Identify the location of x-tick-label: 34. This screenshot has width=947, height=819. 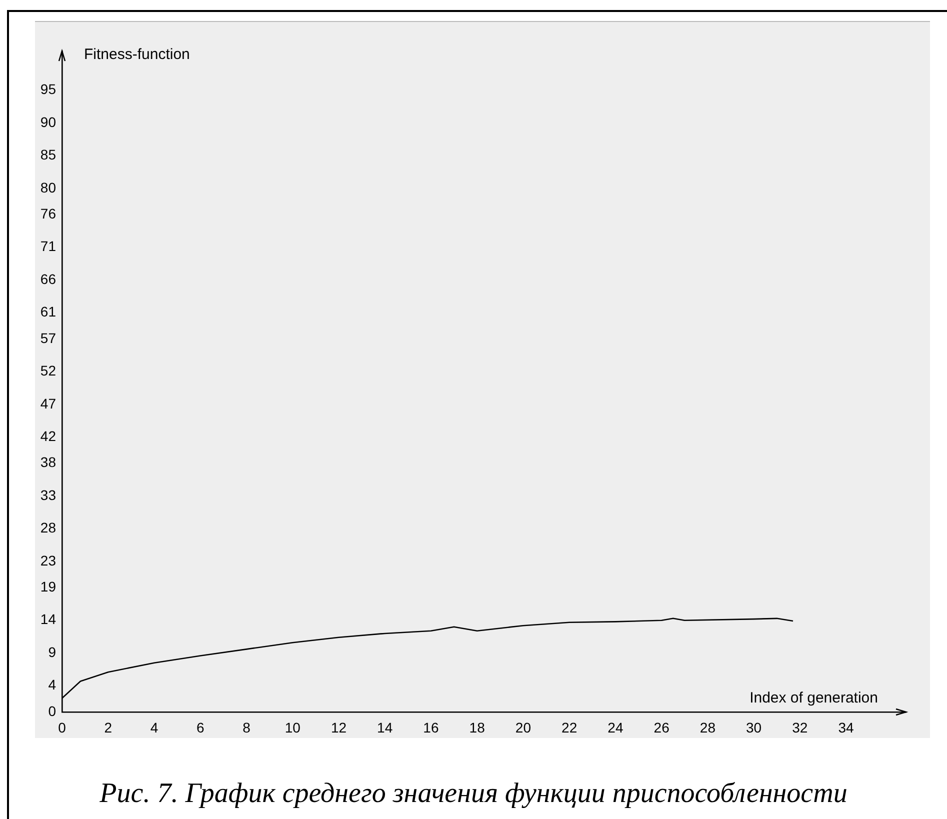
(846, 727).